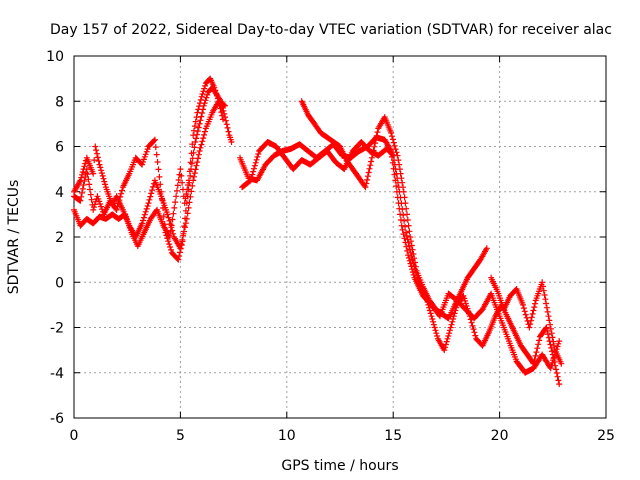 The image size is (640, 480). What do you see at coordinates (14, 237) in the screenshot?
I see `y-axis-title: SDTVAR / TECUs` at bounding box center [14, 237].